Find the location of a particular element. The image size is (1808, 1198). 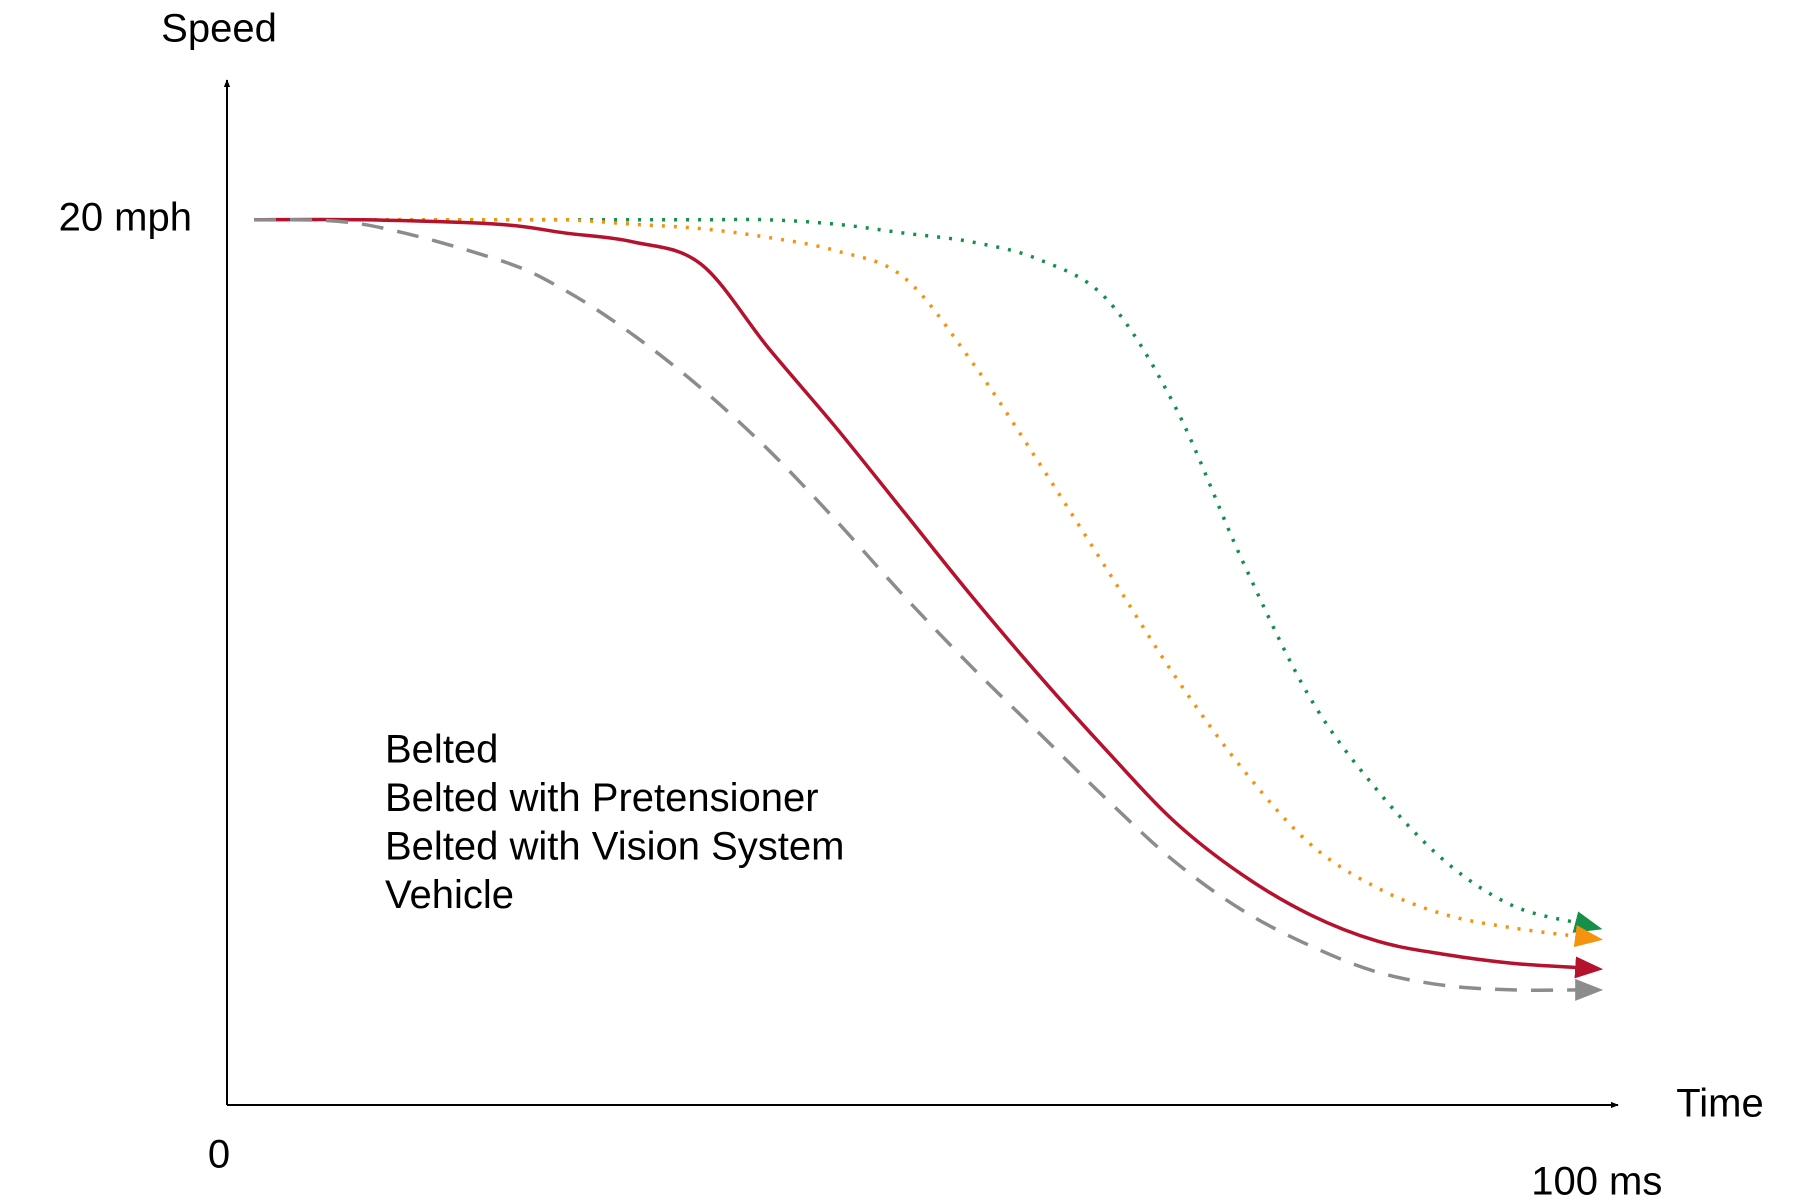

x-axis-label: Time is located at coordinates (1719, 1104).